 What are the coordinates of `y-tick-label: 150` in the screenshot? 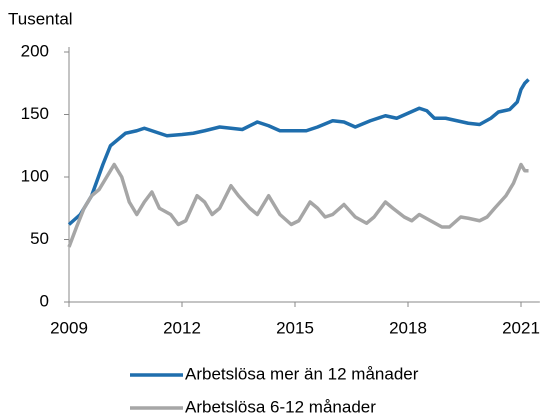 It's located at (35, 113).